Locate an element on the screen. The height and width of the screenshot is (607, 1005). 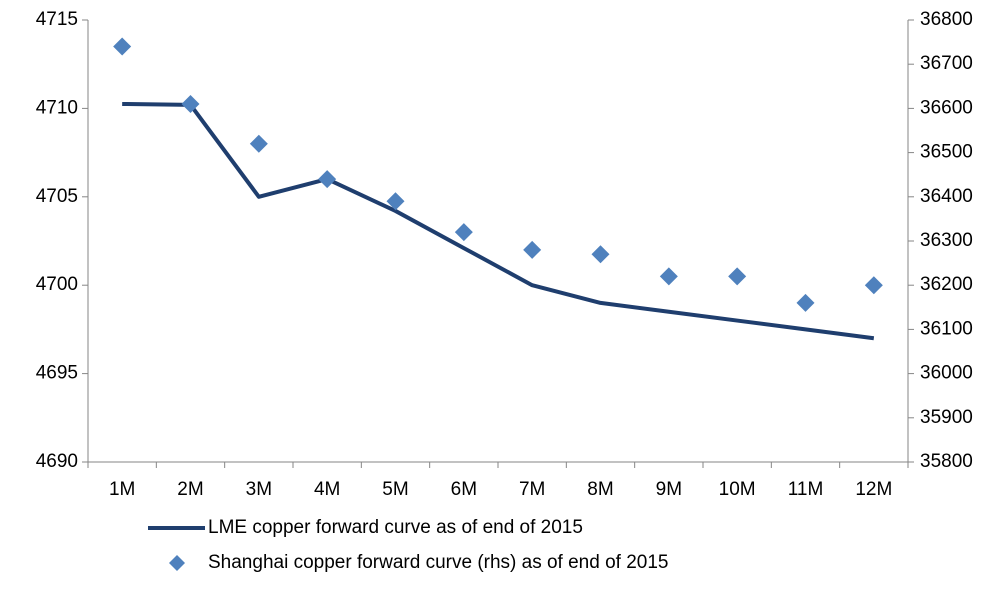
y2-tick-label: 36500 is located at coordinates (946, 152).